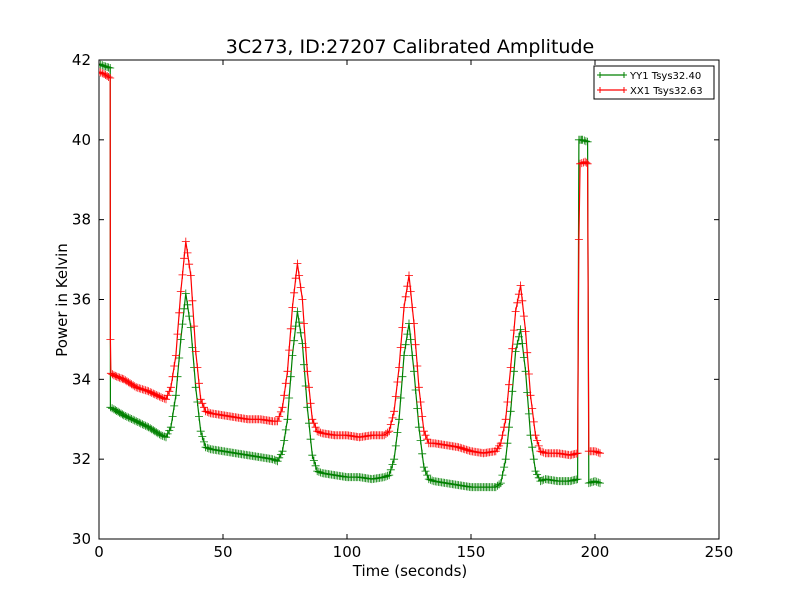  I want to click on legend: YY1 Tsys32.40 XX1 Tsys32.63, so click(654, 82).